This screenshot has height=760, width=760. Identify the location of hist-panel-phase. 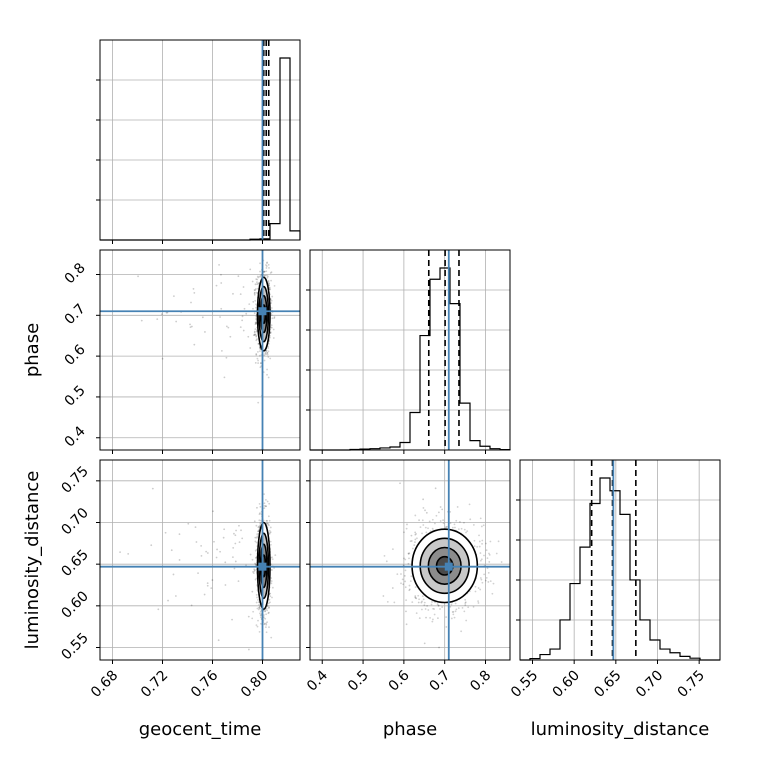
(408, 352).